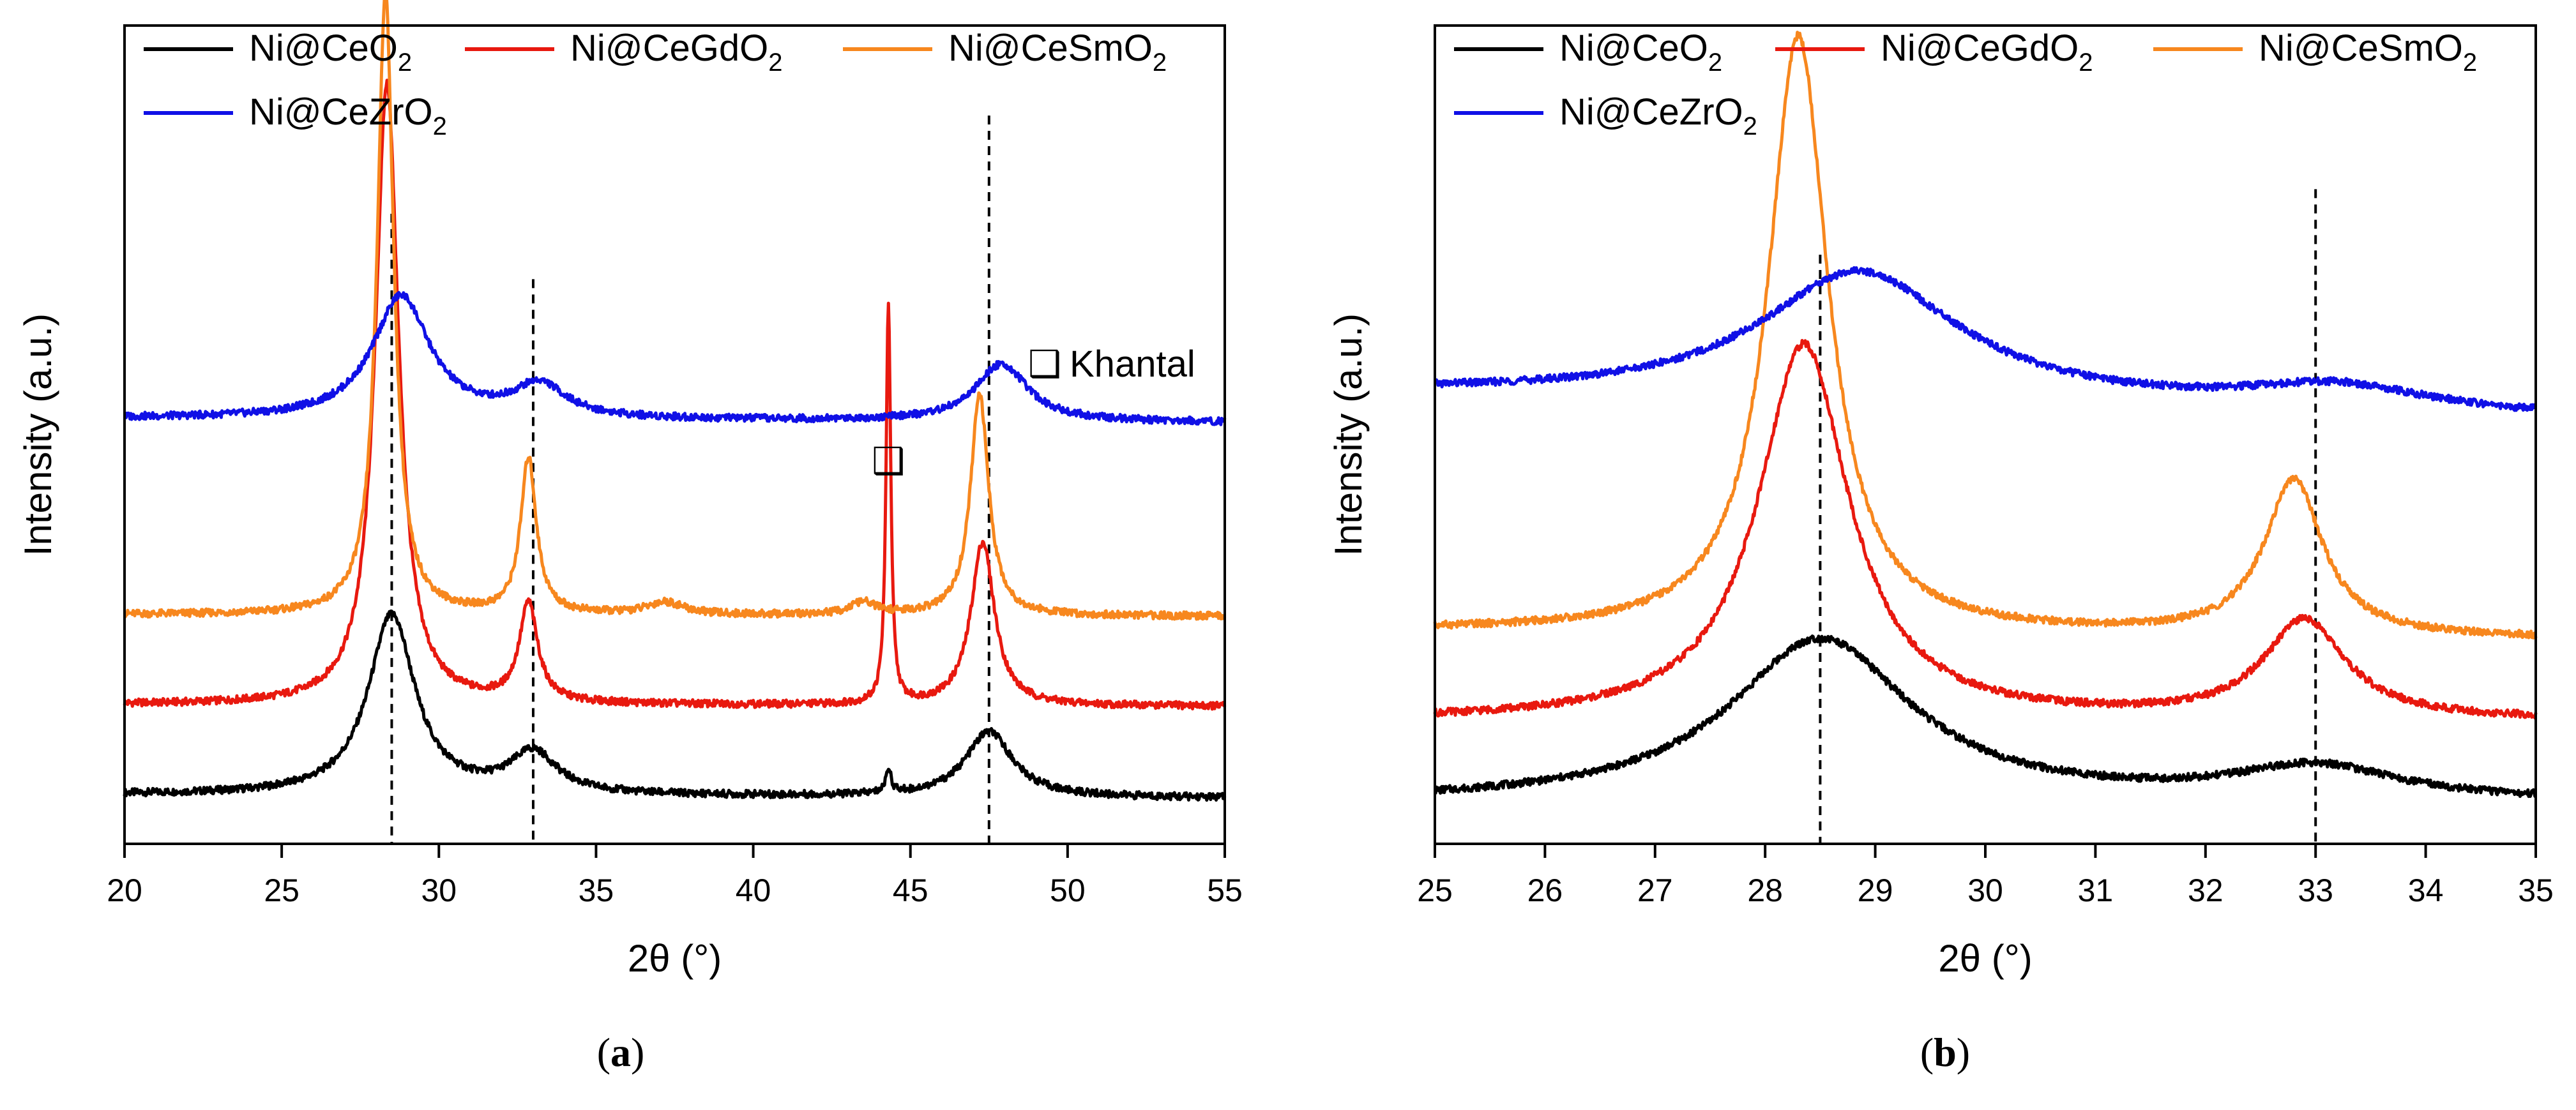 The width and height of the screenshot is (2576, 1110). Describe the element at coordinates (2426, 890) in the screenshot. I see `x-tick-label: 34` at that location.